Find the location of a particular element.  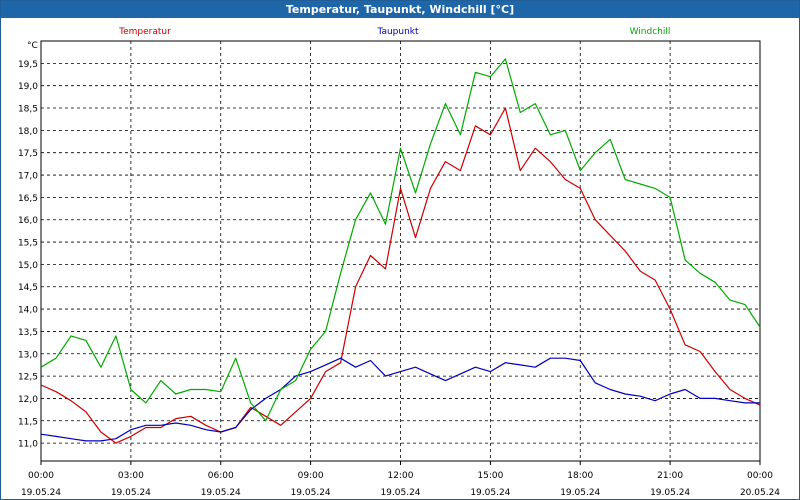

y-tick-label: 18,0 is located at coordinates (28, 132).